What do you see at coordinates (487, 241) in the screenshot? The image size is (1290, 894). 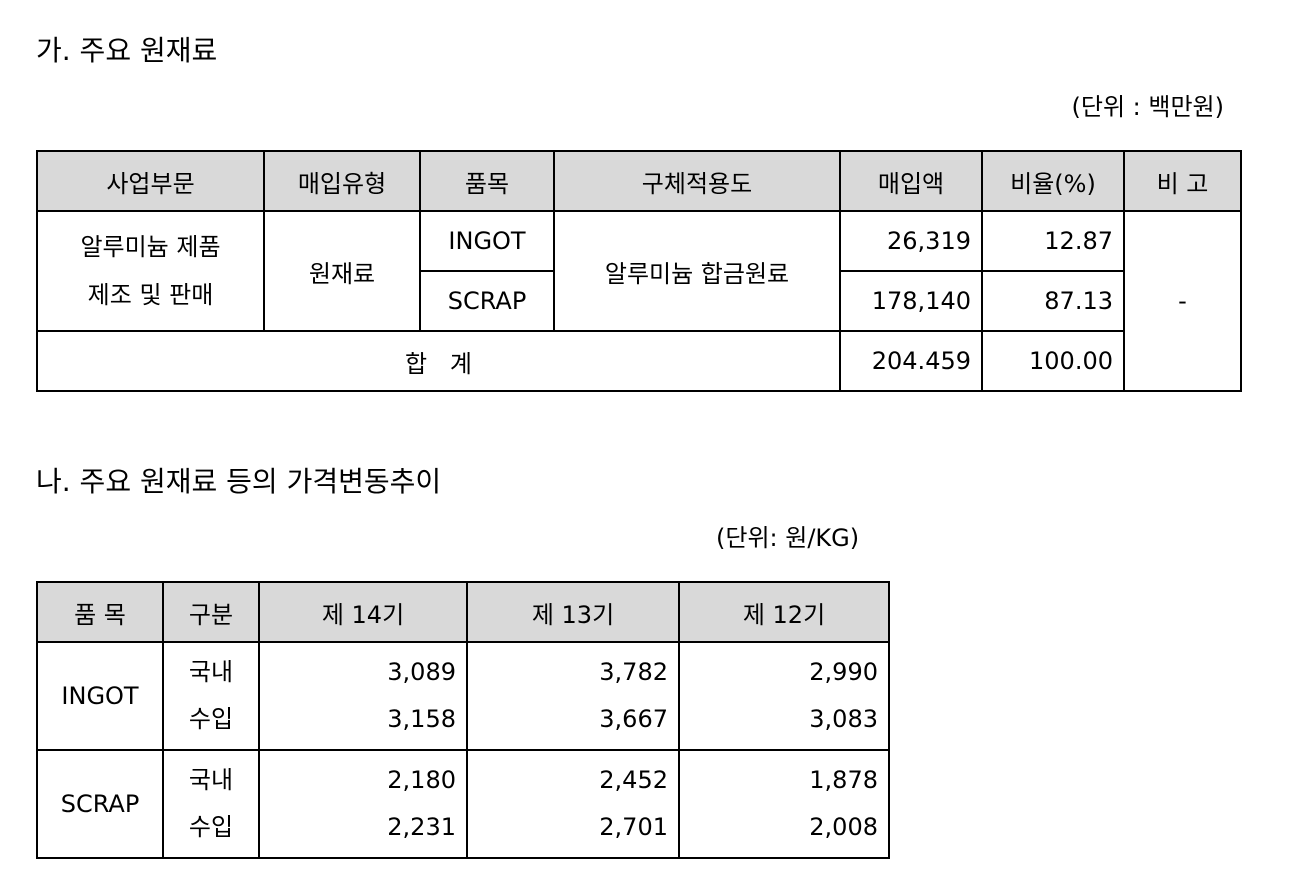 I see `item-cell: INGOT` at bounding box center [487, 241].